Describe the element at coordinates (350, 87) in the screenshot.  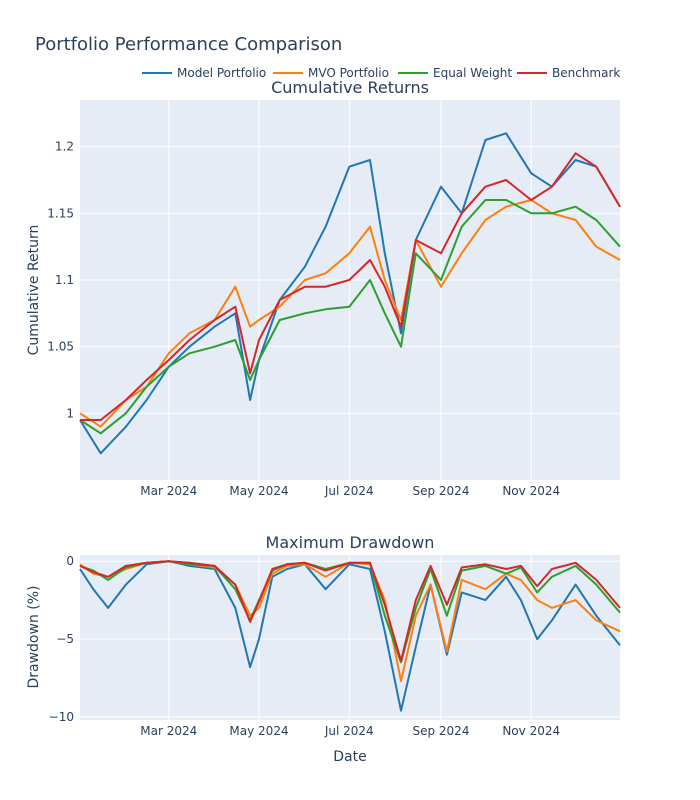
I see `cumulative-returns-title: Cumulative Returns` at that location.